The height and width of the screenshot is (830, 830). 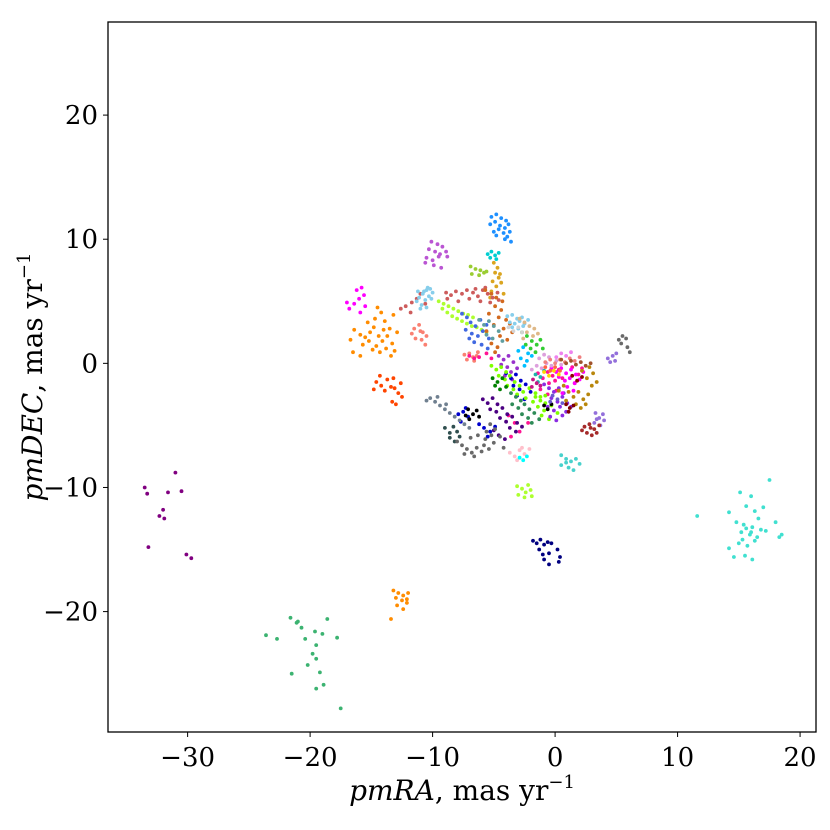 I want to click on y-axis-label-unit: , mas yr, so click(x=32, y=336).